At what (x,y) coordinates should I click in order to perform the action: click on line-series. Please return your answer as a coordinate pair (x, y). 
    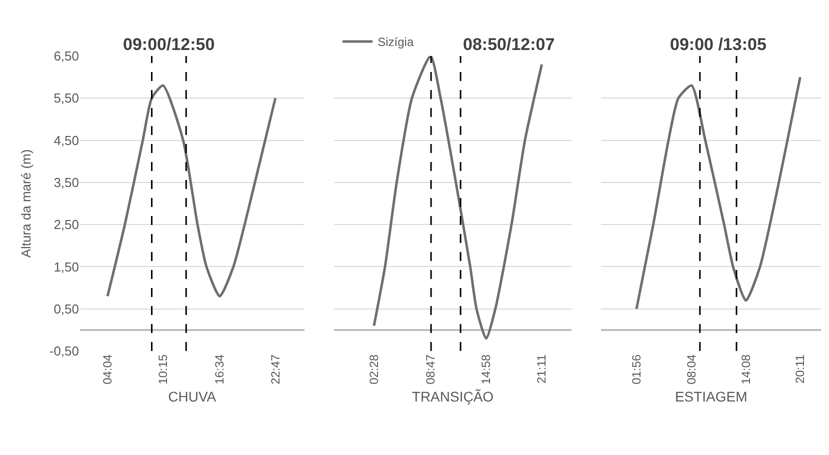
    Looking at the image, I should click on (191, 191).